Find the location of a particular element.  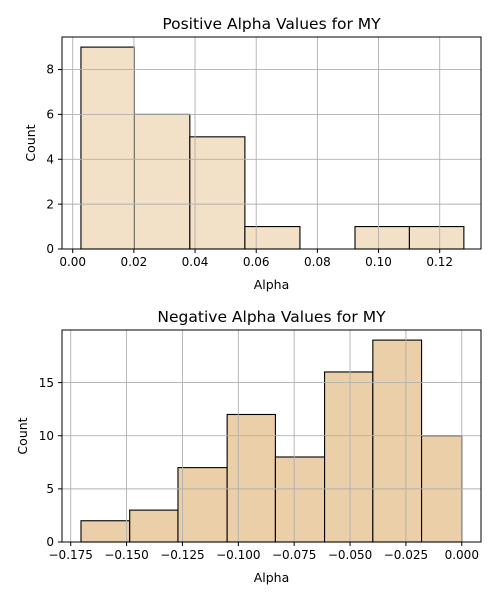

x-tick-label: 0.12 is located at coordinates (439, 262).